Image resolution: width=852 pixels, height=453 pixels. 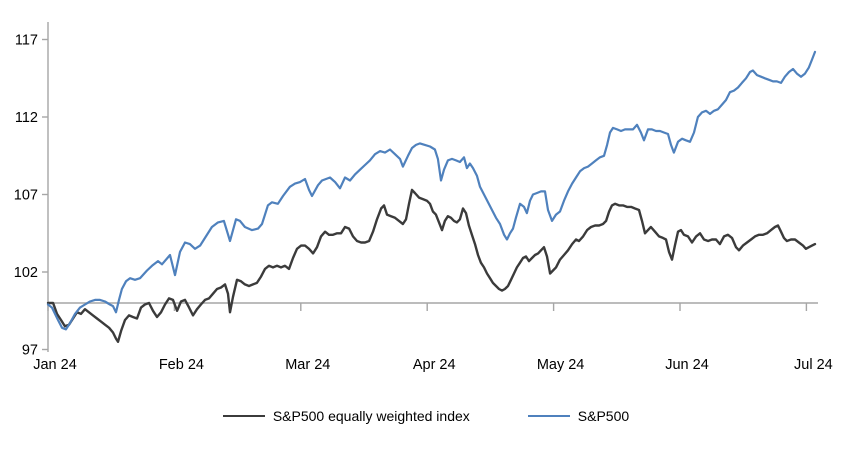 I want to click on y-tick-label: 117, so click(x=26, y=41).